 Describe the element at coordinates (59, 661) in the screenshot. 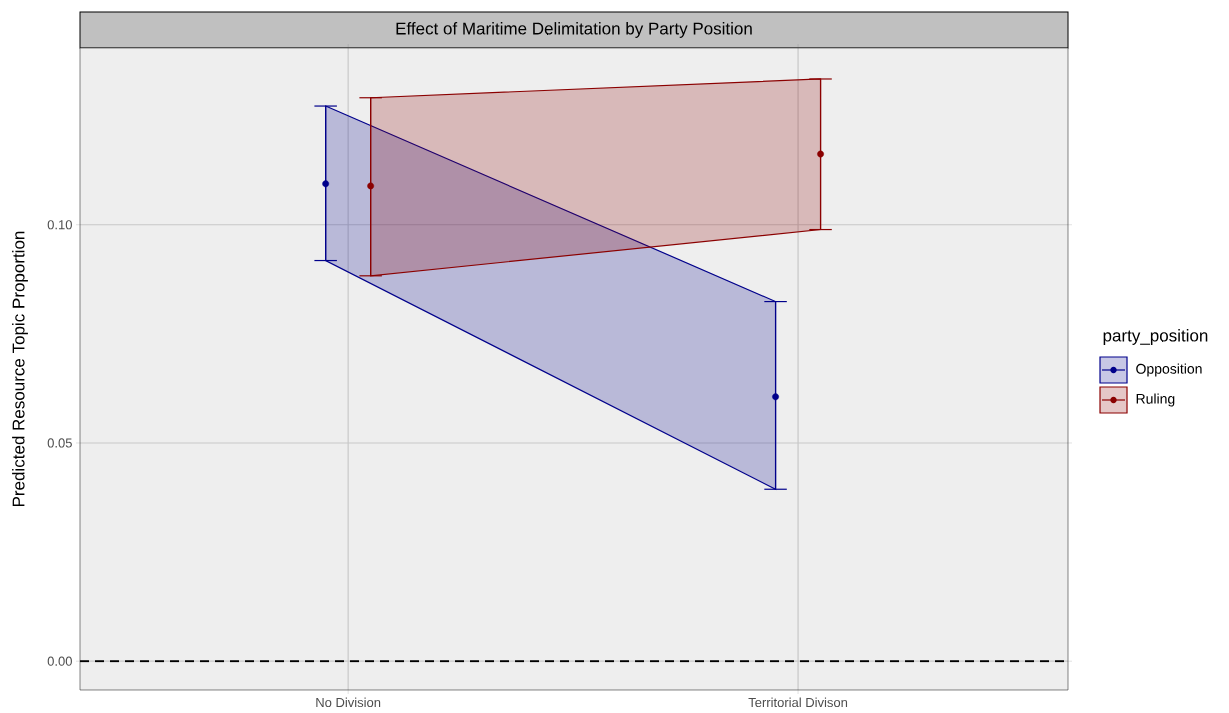

I see `y-tick-label: 0.00` at that location.